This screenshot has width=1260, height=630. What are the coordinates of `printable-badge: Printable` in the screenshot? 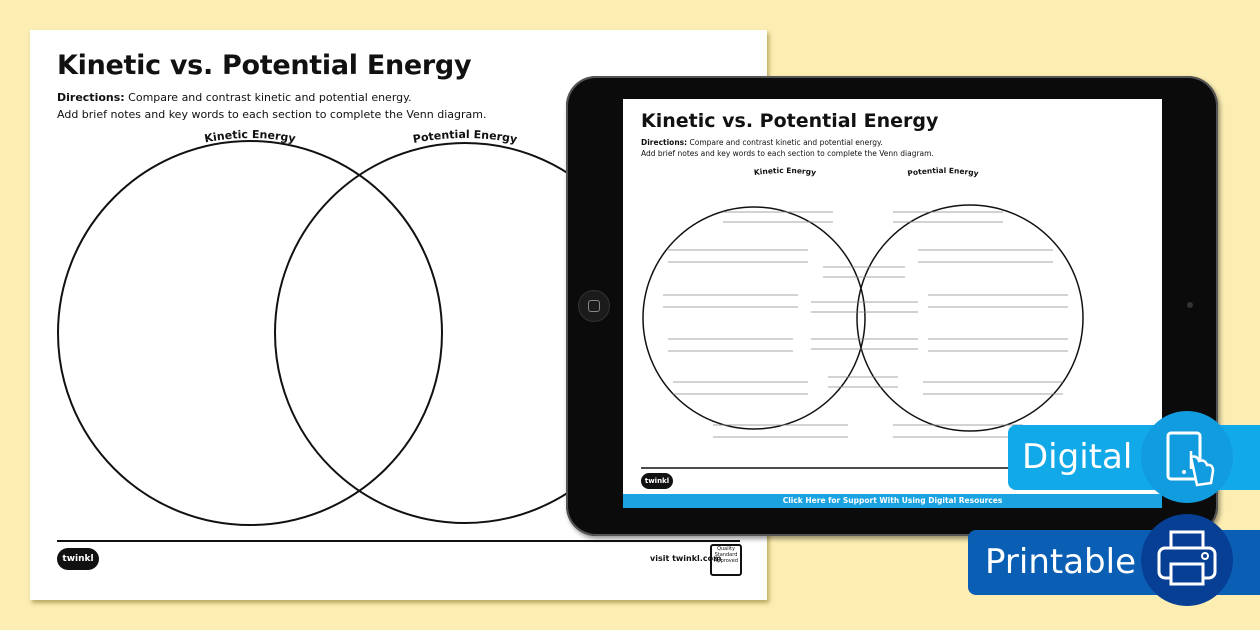 It's located at (1114, 560).